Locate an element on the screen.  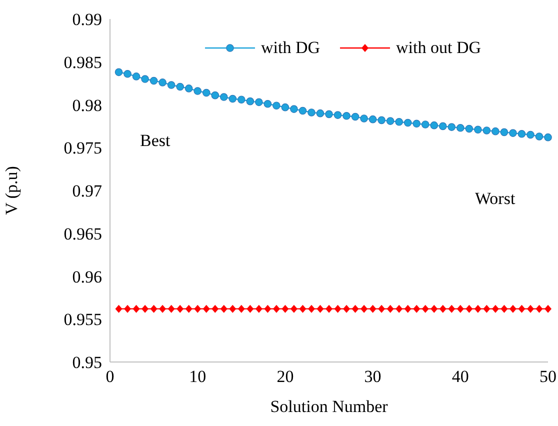
y-tick-label: 0.96 is located at coordinates (87, 276).